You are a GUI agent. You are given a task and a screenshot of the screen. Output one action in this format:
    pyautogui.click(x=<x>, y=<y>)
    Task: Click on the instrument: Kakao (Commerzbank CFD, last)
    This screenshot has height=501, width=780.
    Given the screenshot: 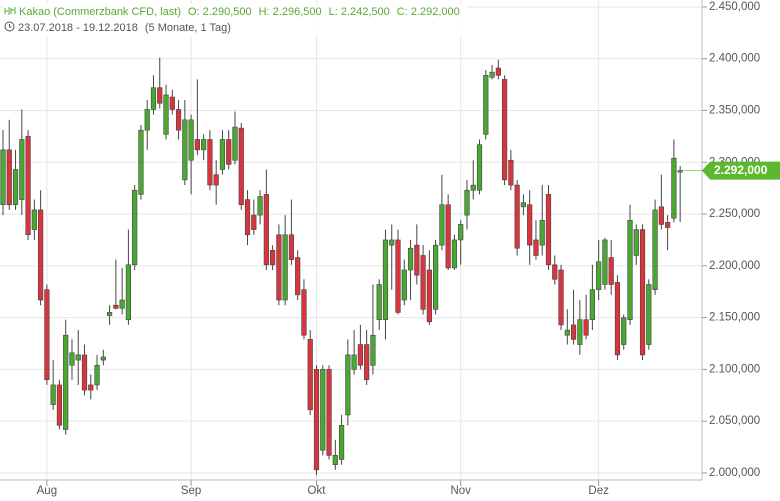 What is the action you would take?
    pyautogui.click(x=100, y=12)
    